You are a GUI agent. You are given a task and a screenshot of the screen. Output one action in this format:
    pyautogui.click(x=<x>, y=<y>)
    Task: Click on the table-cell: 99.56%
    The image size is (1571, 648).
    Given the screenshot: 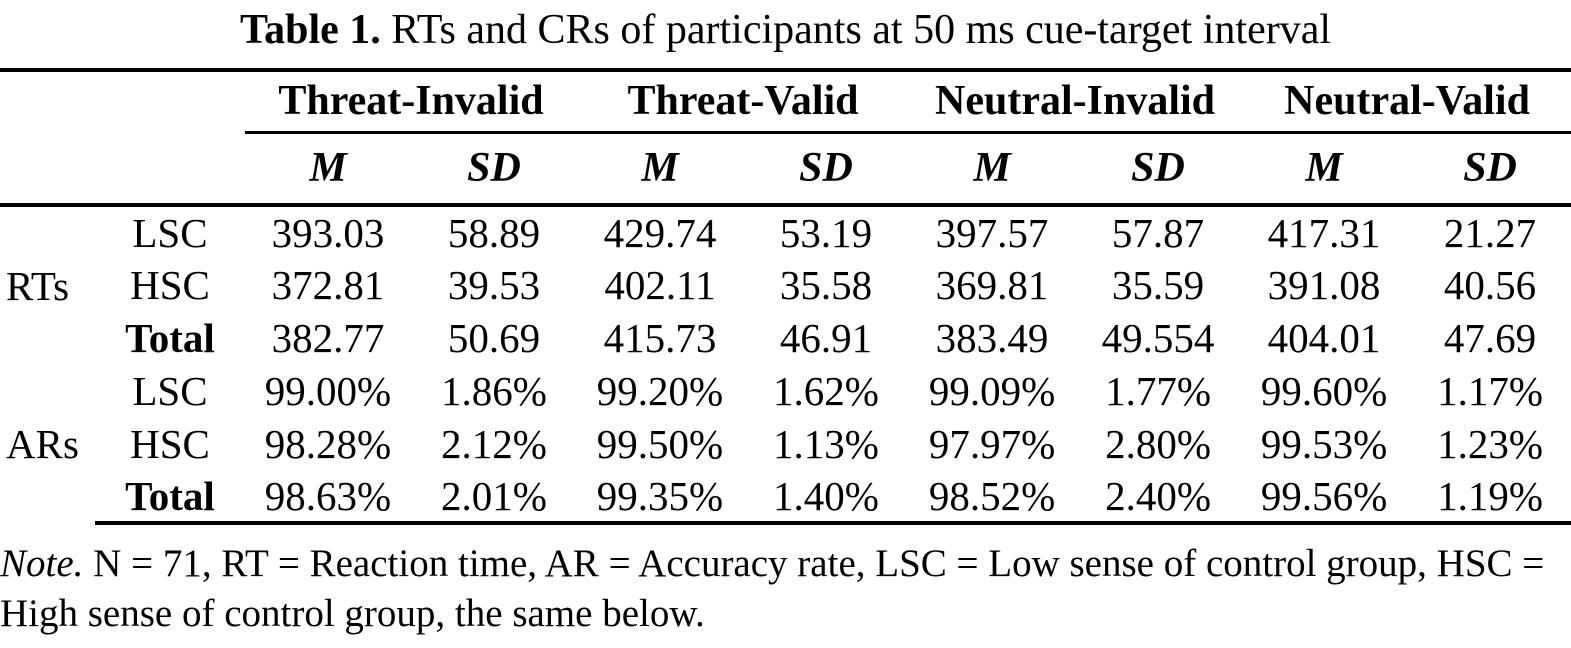 What is the action you would take?
    pyautogui.click(x=1324, y=497)
    